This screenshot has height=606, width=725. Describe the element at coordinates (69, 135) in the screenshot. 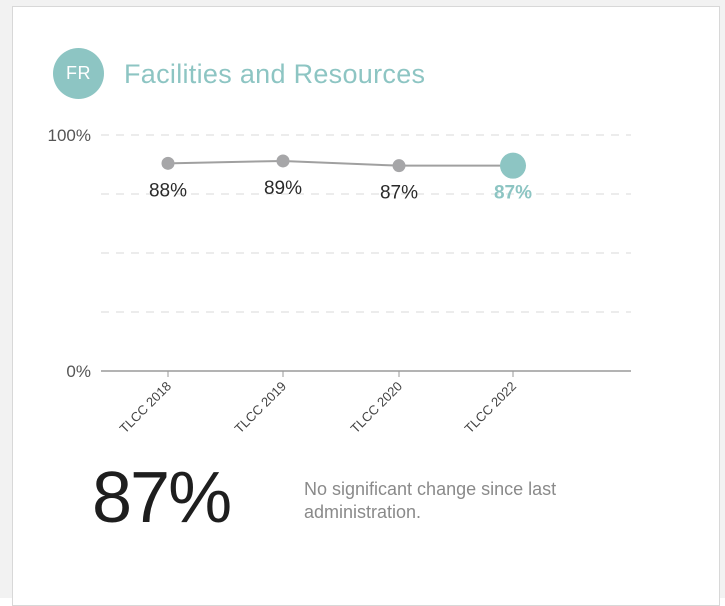

I see `y-tick-label: 100%` at that location.